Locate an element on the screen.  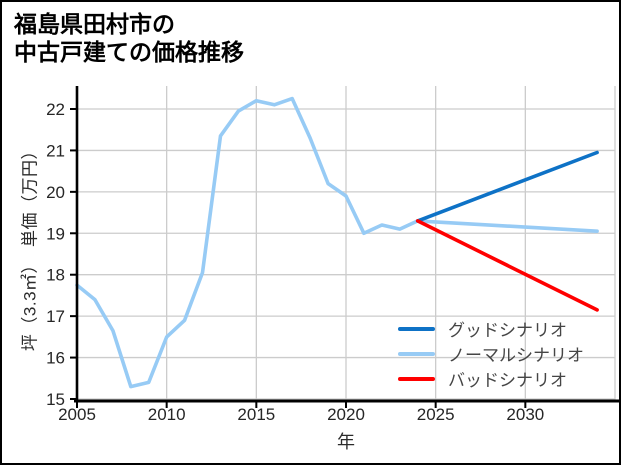
y-tick-label: 17 is located at coordinates (55, 316).